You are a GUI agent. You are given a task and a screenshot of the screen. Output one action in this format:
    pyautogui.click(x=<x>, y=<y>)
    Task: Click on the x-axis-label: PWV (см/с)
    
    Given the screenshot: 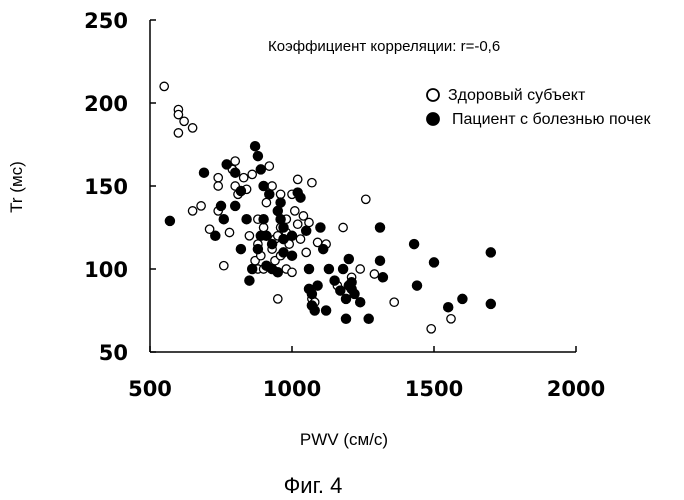 What is the action you would take?
    pyautogui.click(x=344, y=439)
    